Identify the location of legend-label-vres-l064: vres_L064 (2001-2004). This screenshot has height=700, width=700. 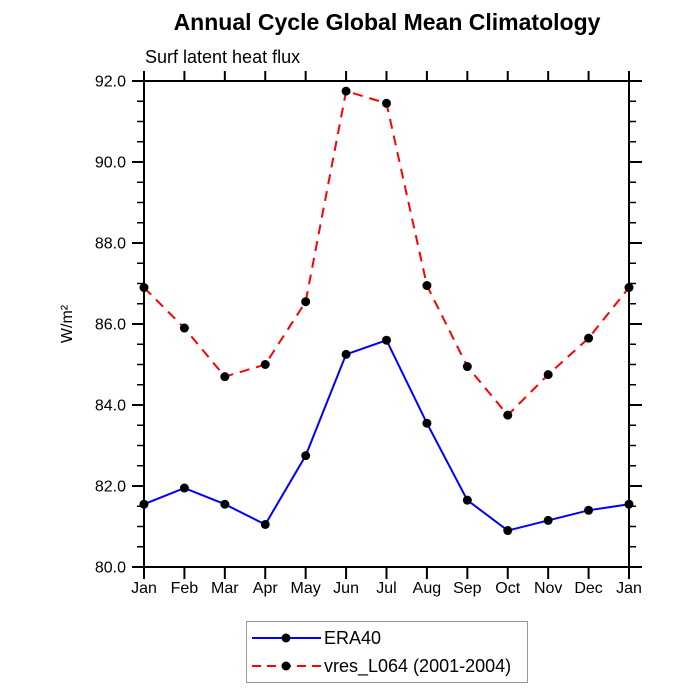
(418, 665).